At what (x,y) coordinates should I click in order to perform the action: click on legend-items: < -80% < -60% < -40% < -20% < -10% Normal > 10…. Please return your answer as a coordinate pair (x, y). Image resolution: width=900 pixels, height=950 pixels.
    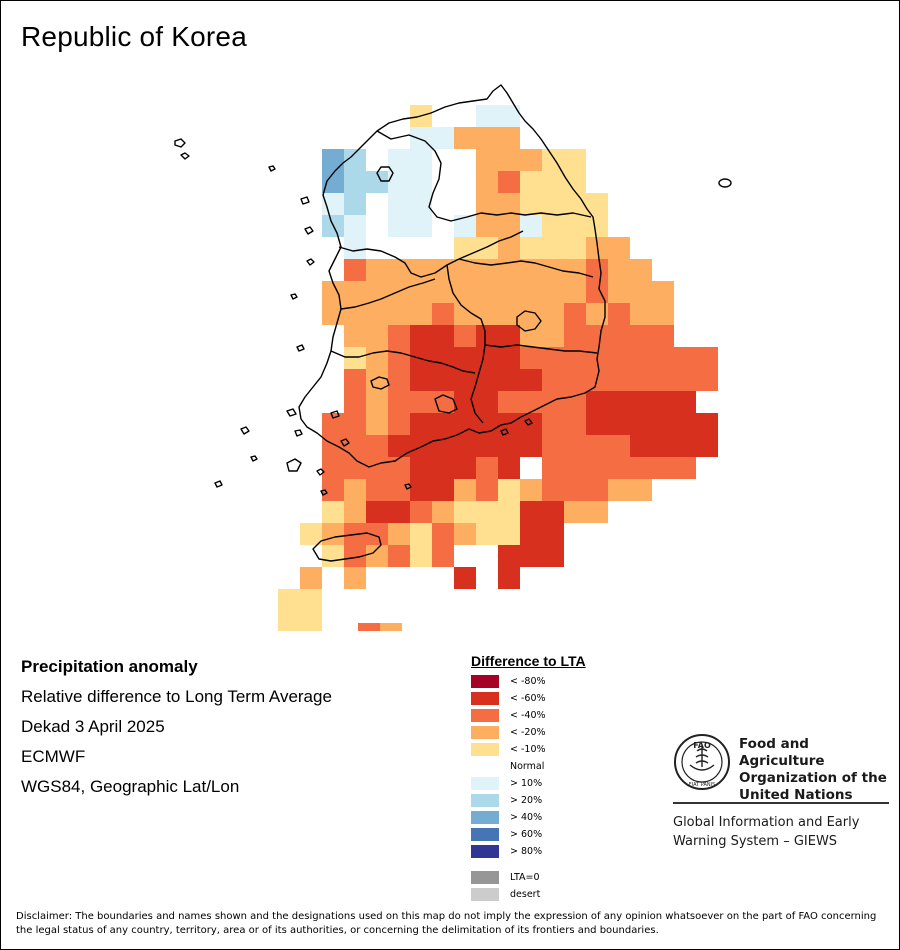
    Looking at the image, I should click on (528, 788).